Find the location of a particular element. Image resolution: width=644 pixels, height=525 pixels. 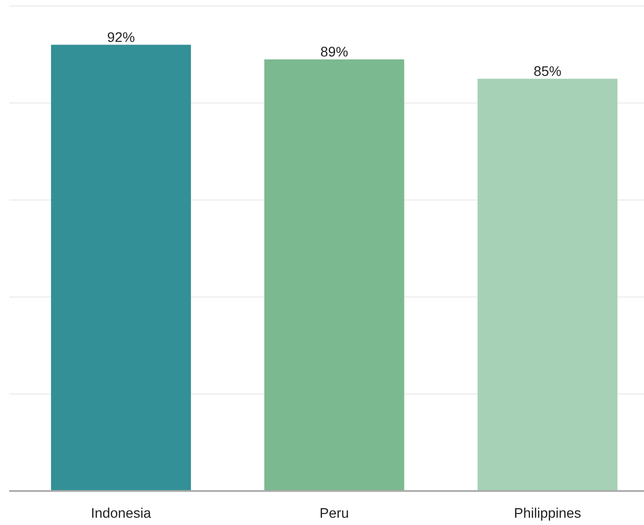

x-tick-label: Indonesia is located at coordinates (122, 513).